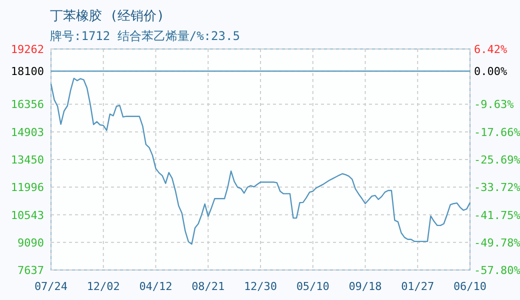  What do you see at coordinates (208, 286) in the screenshot?
I see `x-tick-label: 08/21` at bounding box center [208, 286].